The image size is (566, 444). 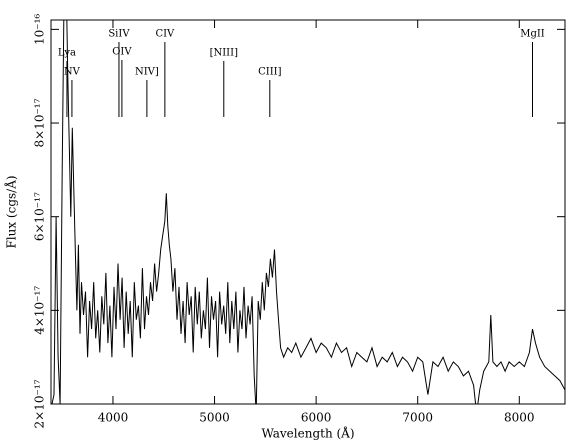 What do you see at coordinates (67, 53) in the screenshot?
I see `line-label: Lya` at bounding box center [67, 53].